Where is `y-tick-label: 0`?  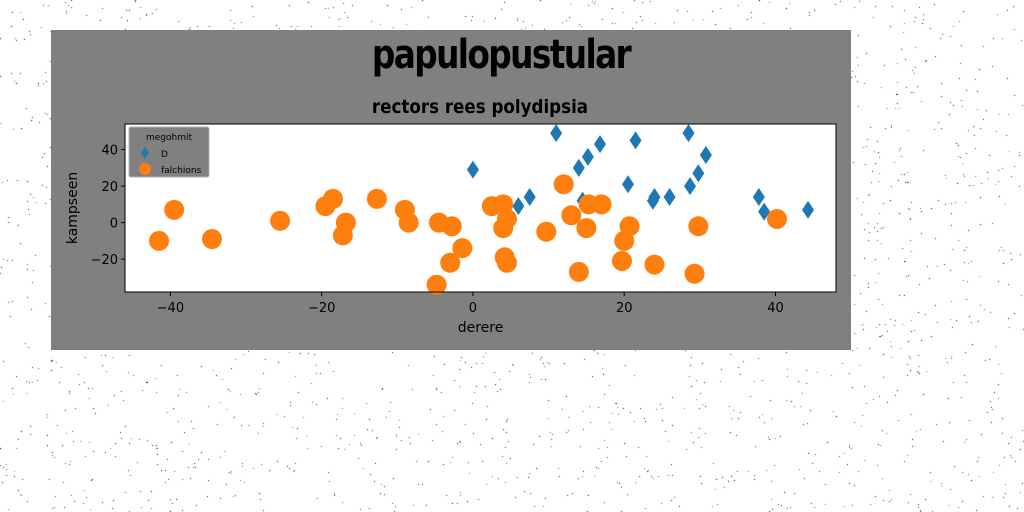
y-tick-label: 0 is located at coordinates (114, 224).